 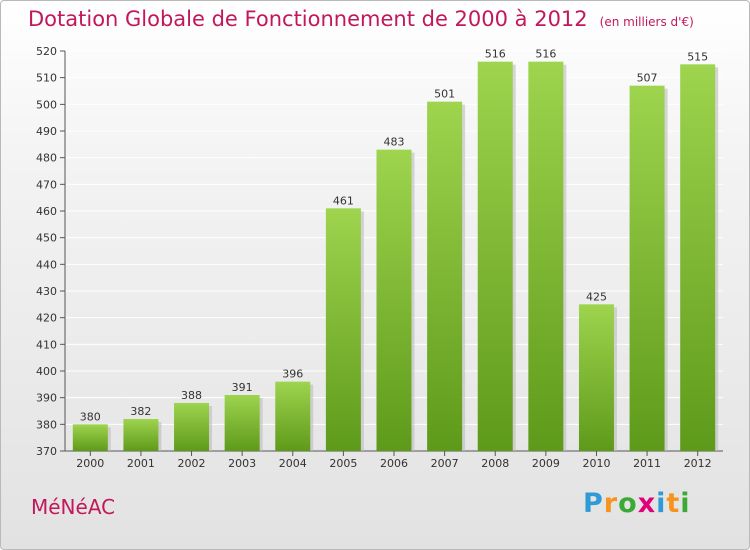 I want to click on y-tick-label: 400, so click(x=46, y=371).